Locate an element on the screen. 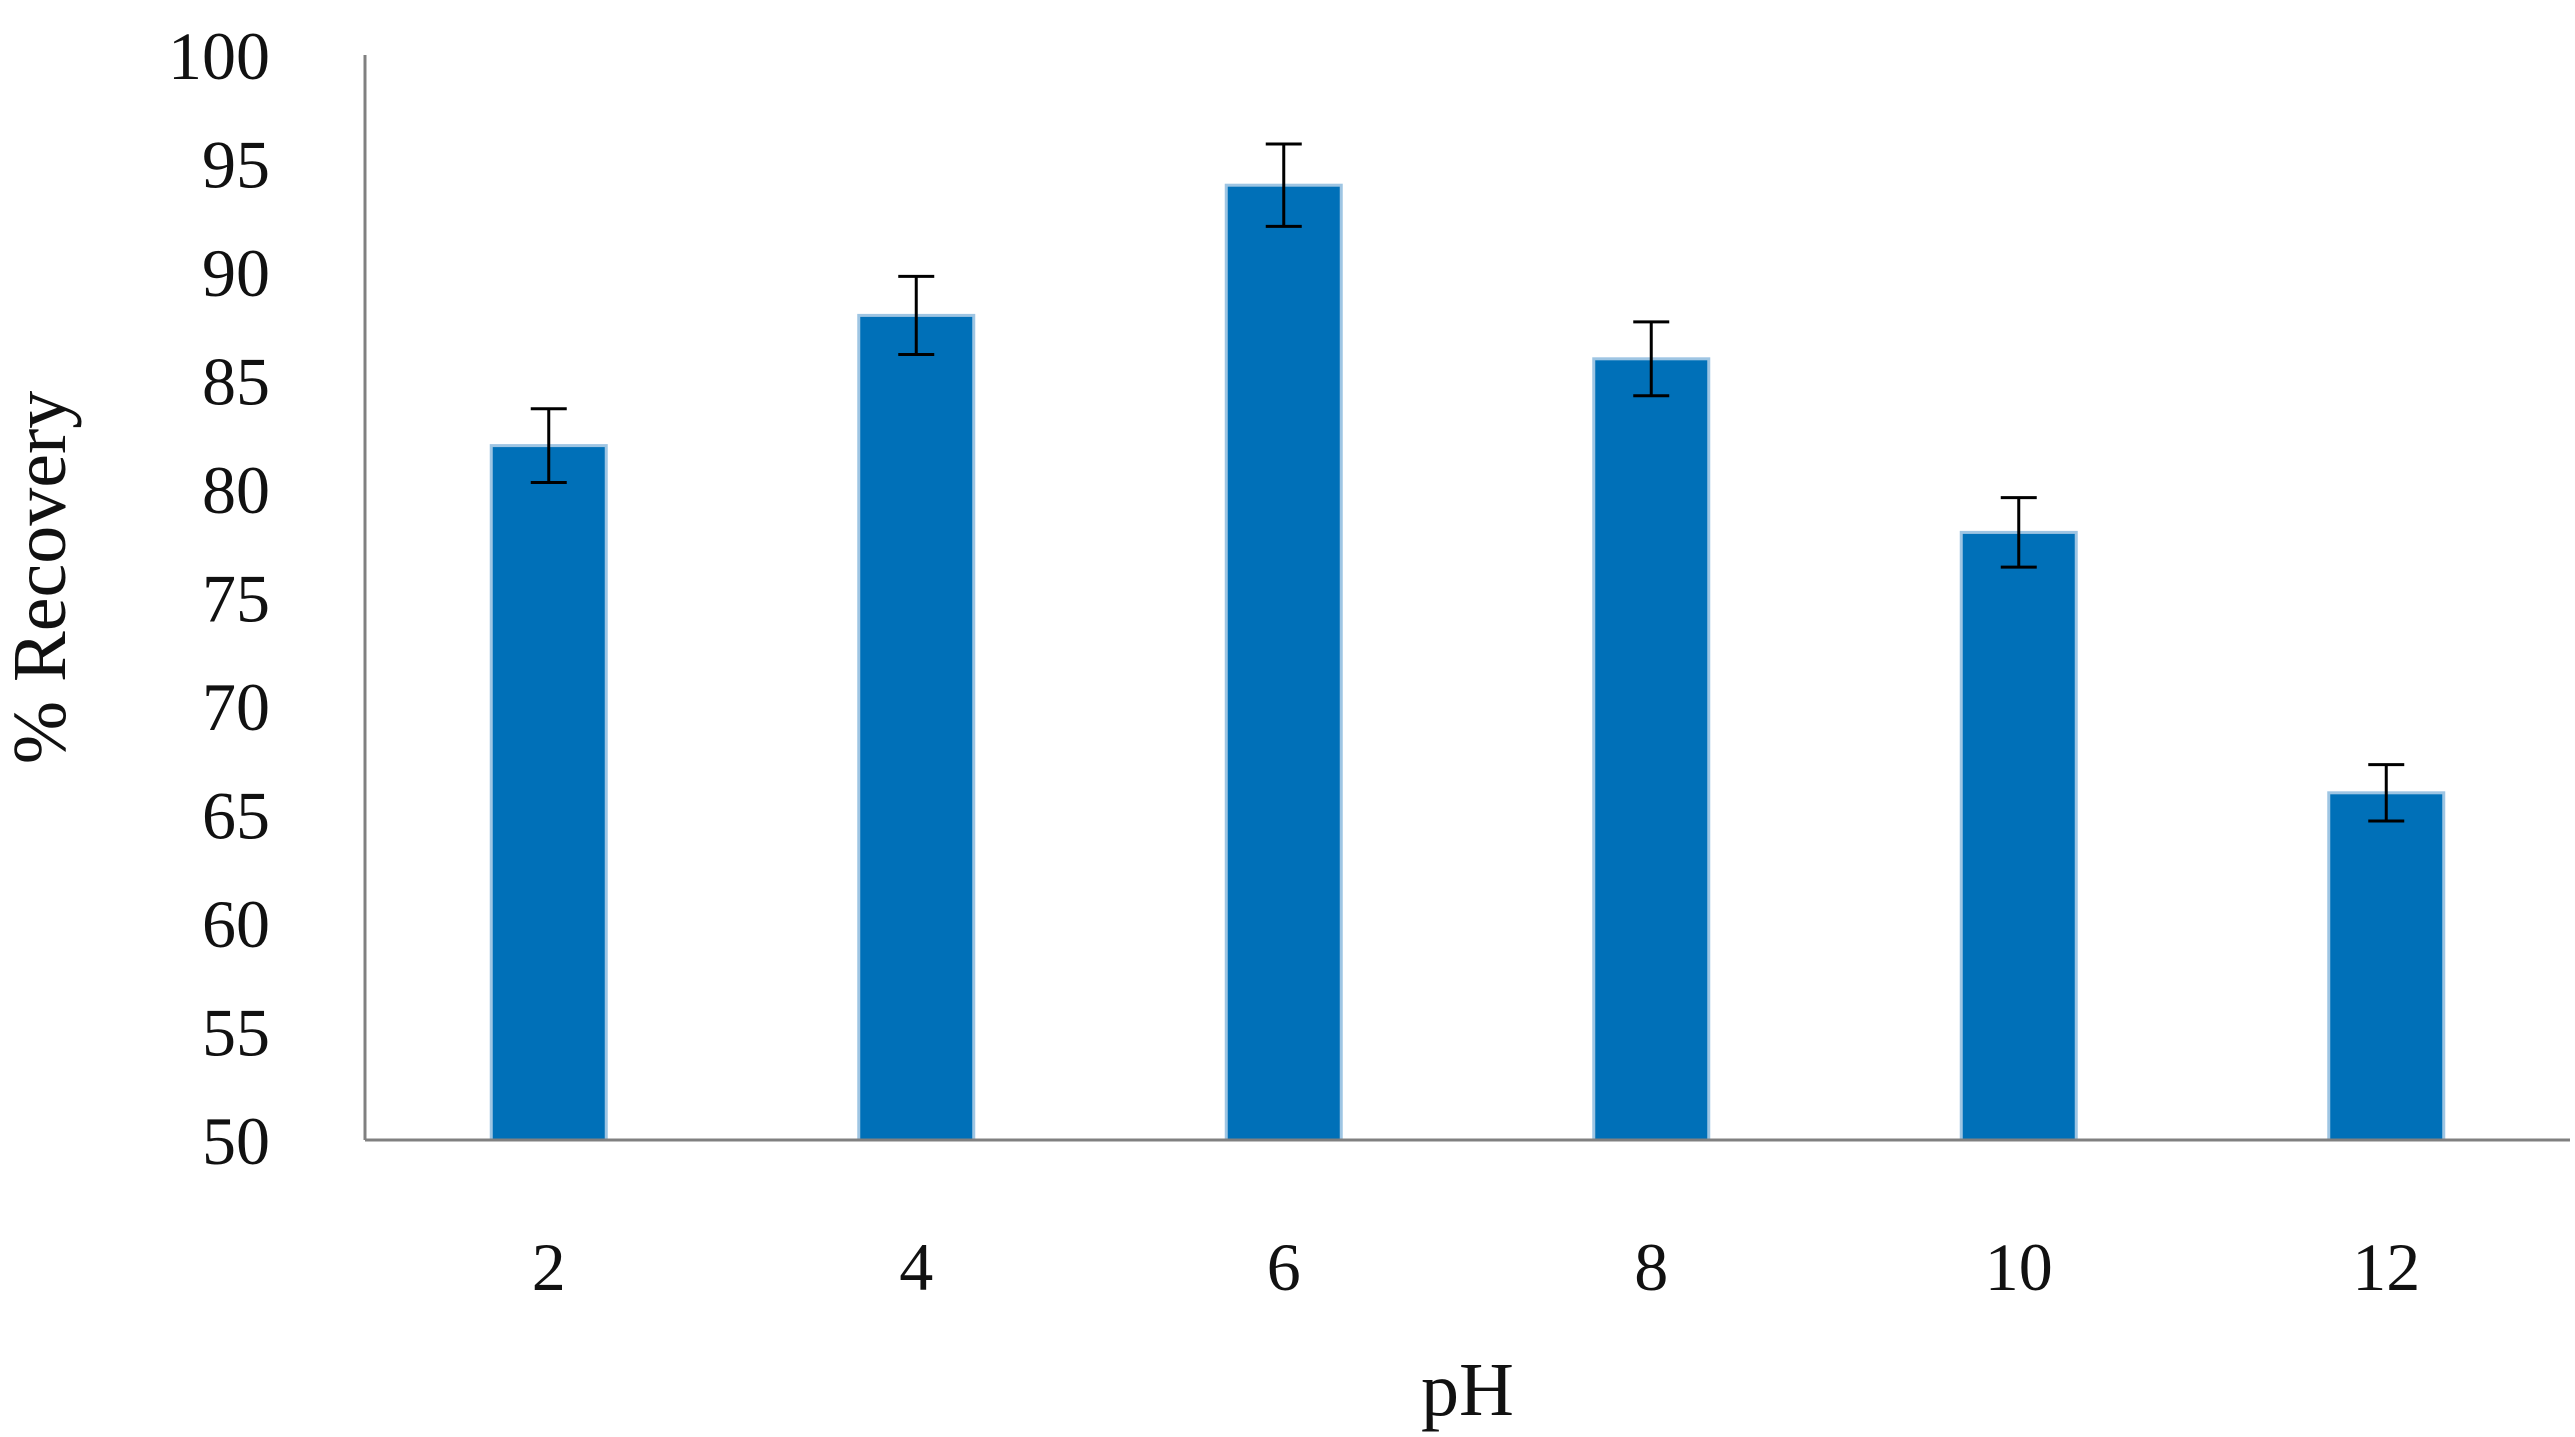 The image size is (2575, 1437). x-tick-label: 8 is located at coordinates (1651, 1267).